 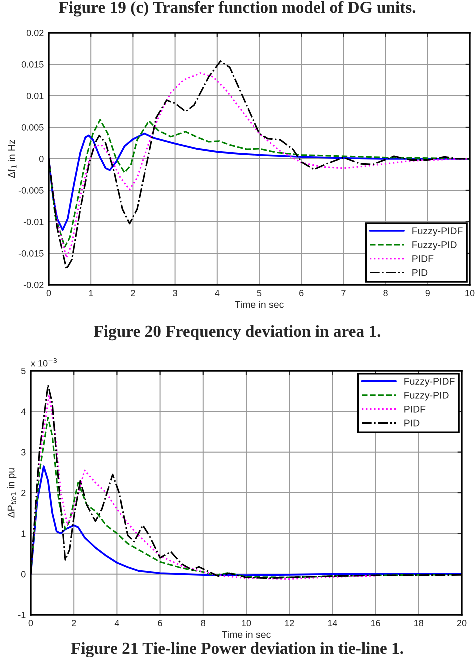 I want to click on y-tick-label: -0.01, so click(x=34, y=222).